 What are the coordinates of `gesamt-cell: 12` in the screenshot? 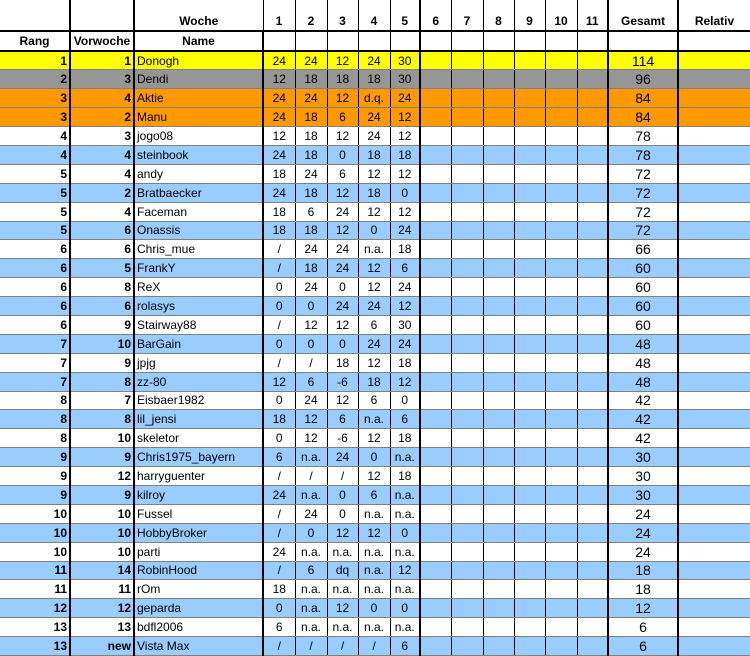 It's located at (642, 608).